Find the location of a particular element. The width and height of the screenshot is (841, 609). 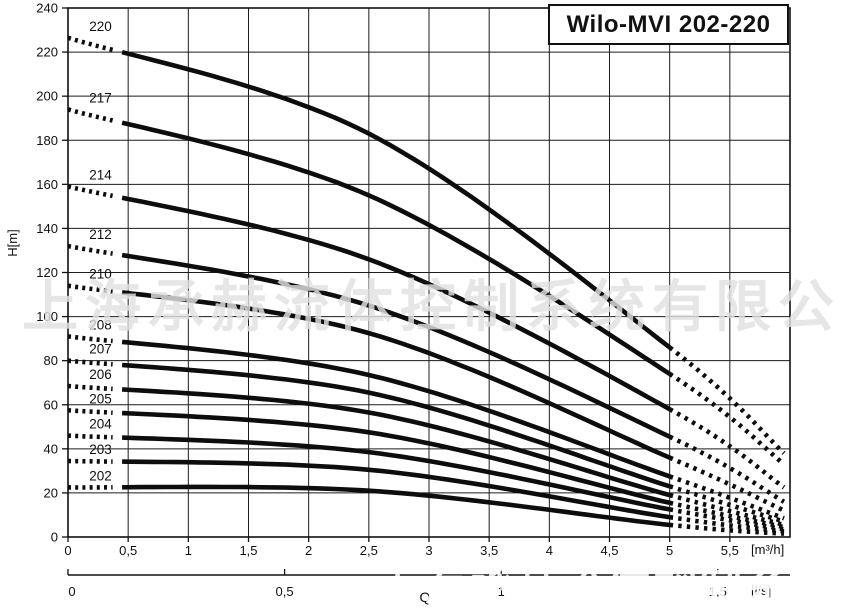

curve-207-dotted-start is located at coordinates (90, 362).